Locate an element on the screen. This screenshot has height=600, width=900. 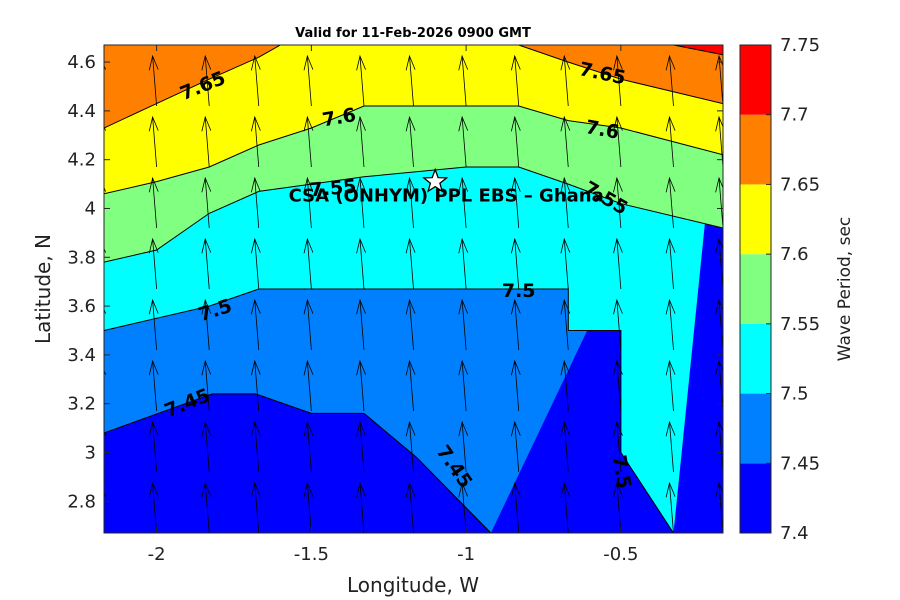
contour-line-7.65 is located at coordinates (413, 87).